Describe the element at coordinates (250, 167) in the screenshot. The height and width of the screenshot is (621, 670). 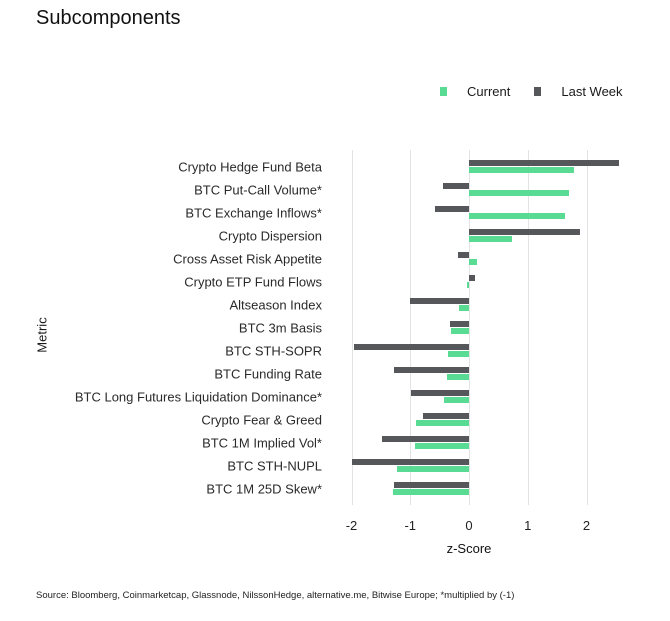
I see `category-label: Crypto Hedge Fund Beta` at that location.